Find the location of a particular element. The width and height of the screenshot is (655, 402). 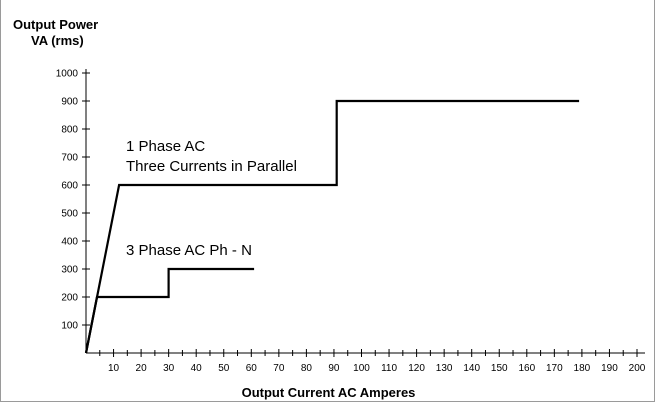

y-tick-label: 700 is located at coordinates (69, 158).